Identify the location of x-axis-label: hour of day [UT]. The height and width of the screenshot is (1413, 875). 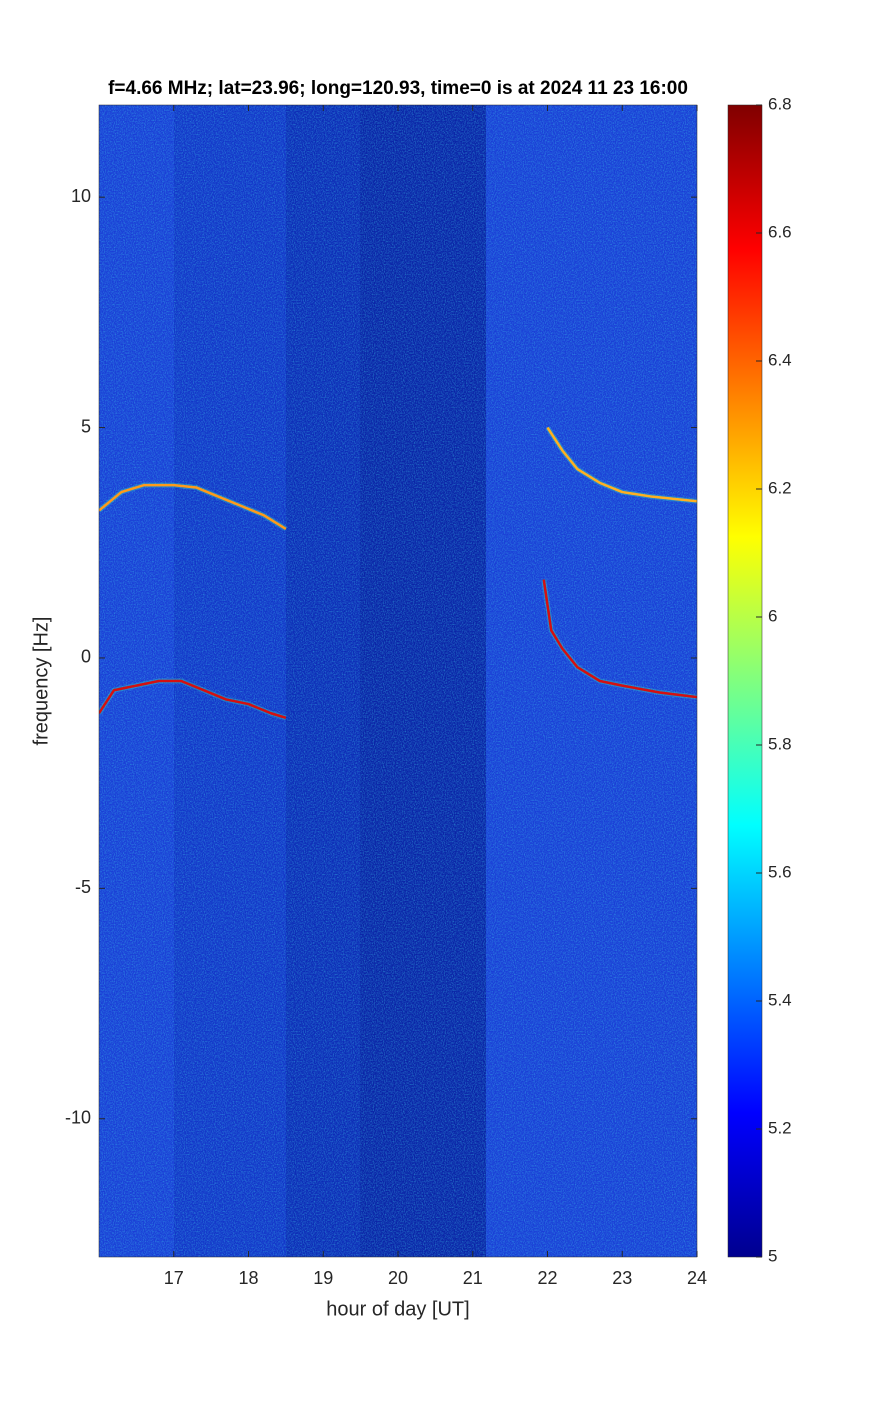
(397, 1309).